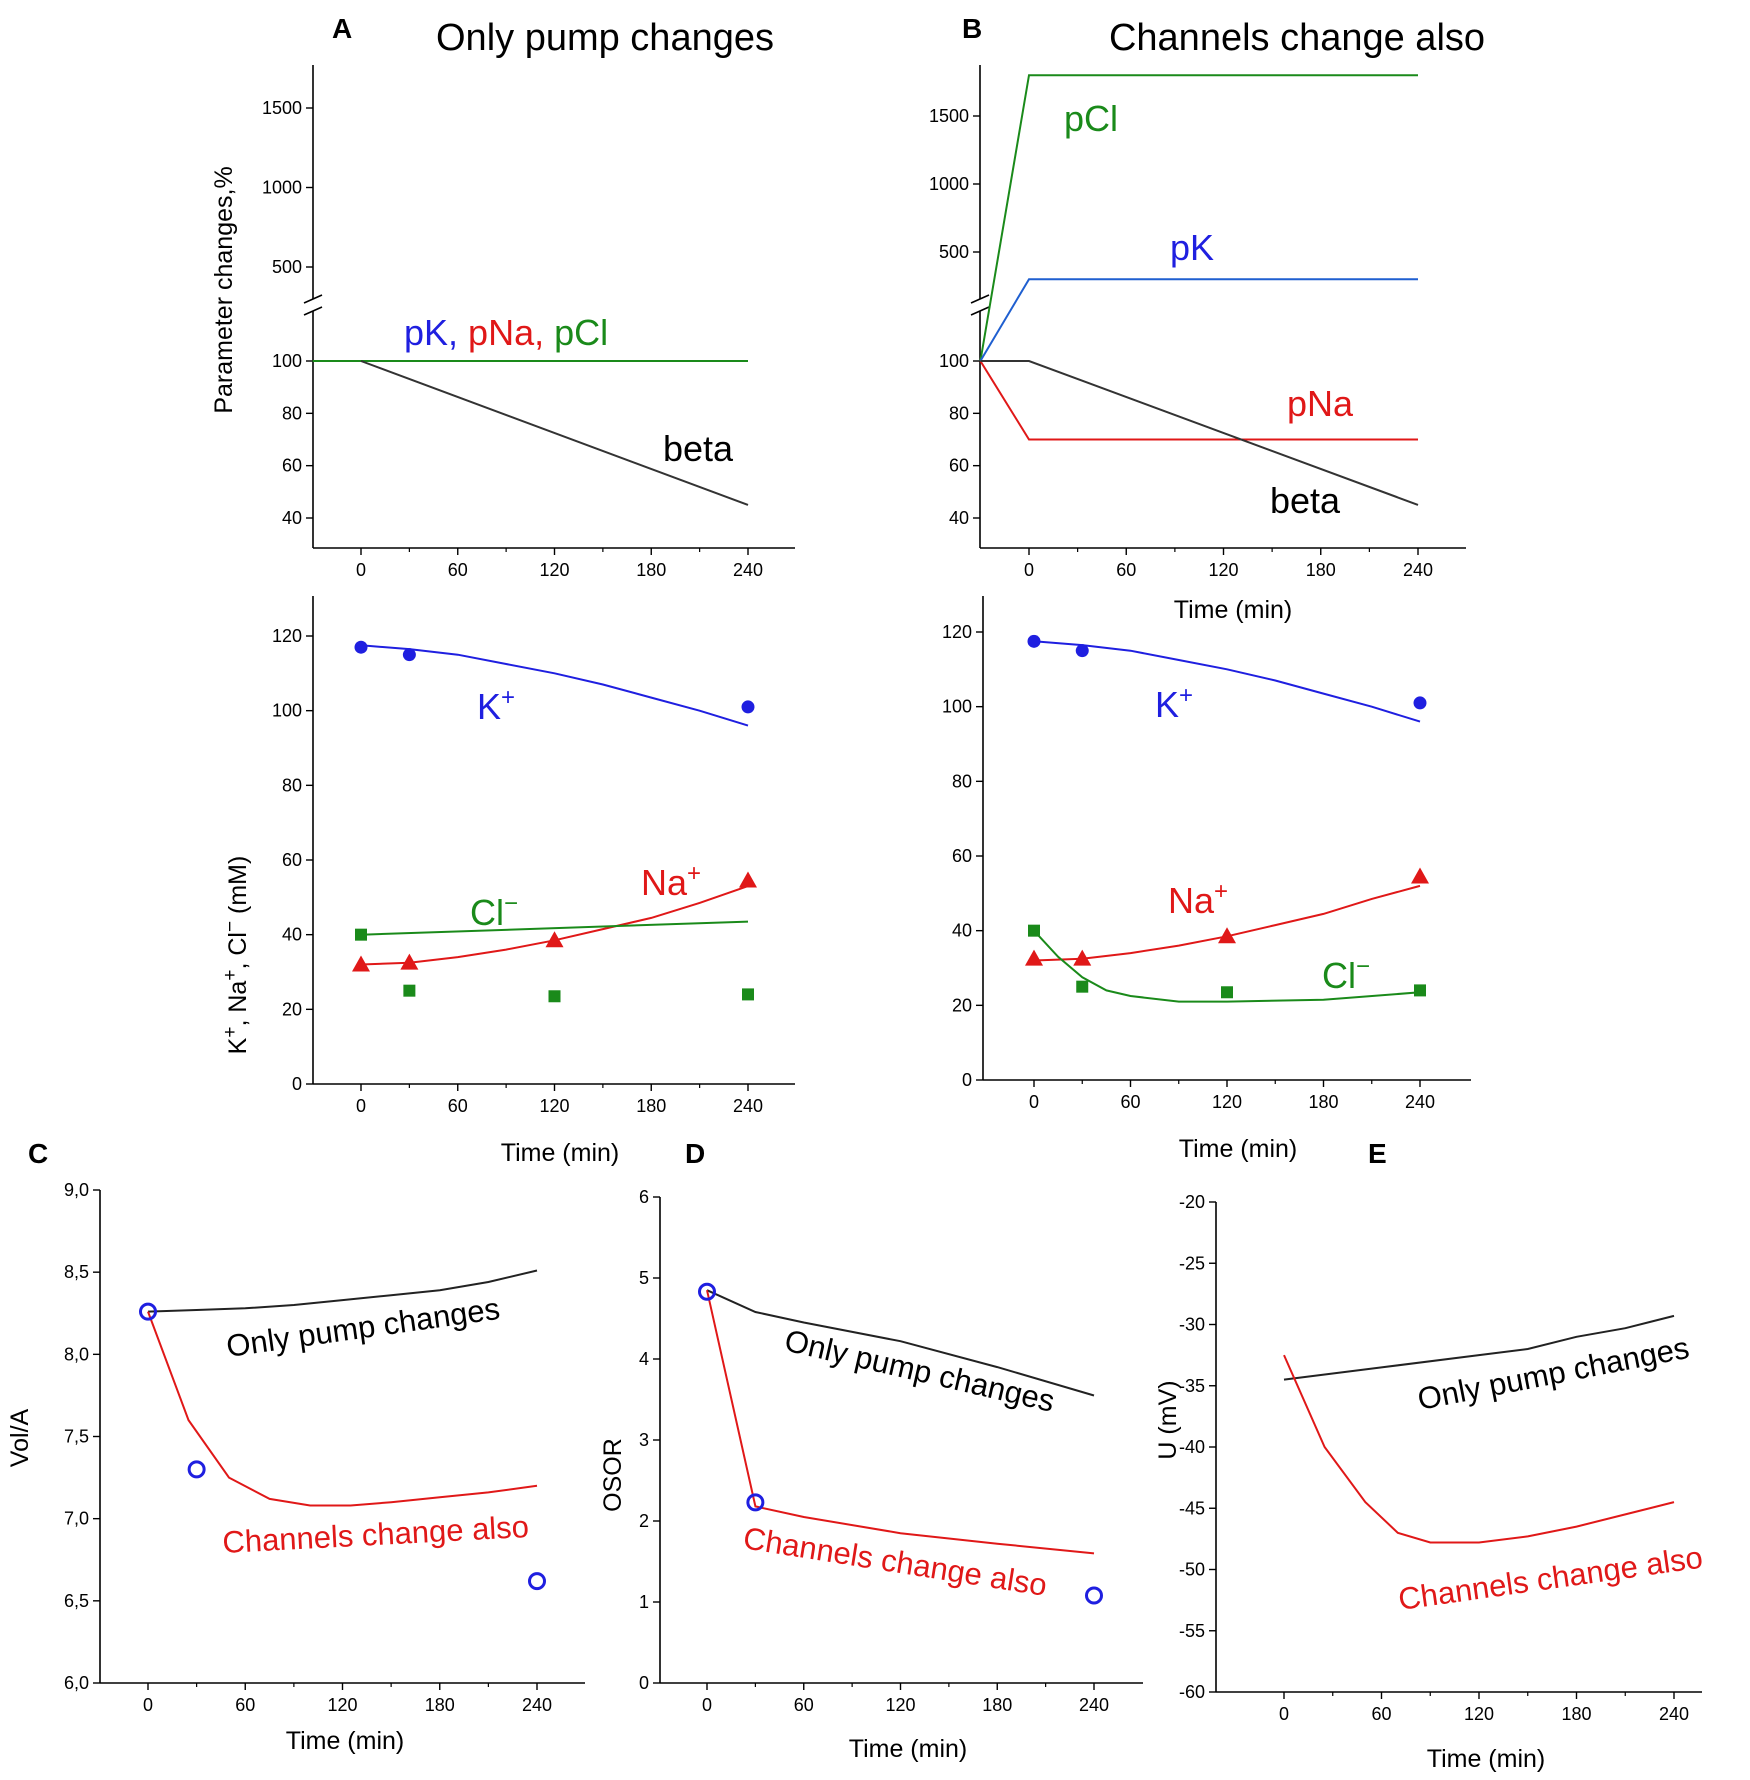 The height and width of the screenshot is (1780, 1750). What do you see at coordinates (1550, 1578) in the screenshot?
I see `annotation-e-channels: Channels change also` at bounding box center [1550, 1578].